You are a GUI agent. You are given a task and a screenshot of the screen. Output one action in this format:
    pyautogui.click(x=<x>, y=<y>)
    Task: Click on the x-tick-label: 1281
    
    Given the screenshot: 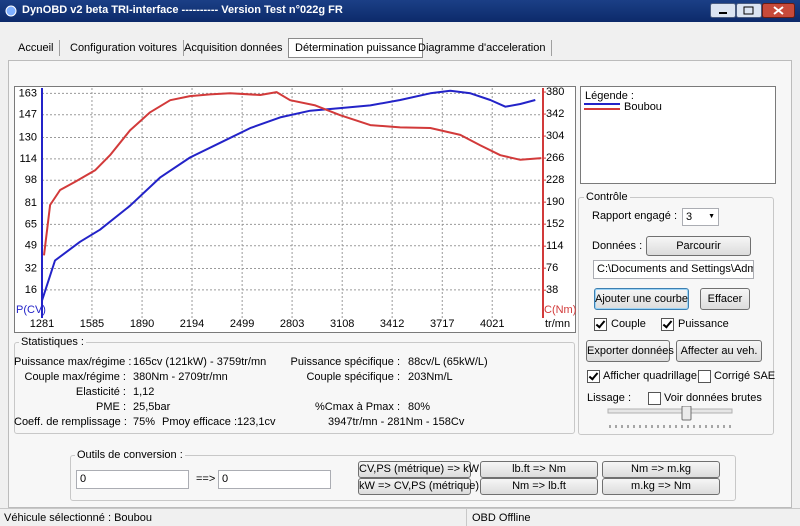 What is the action you would take?
    pyautogui.click(x=42, y=324)
    